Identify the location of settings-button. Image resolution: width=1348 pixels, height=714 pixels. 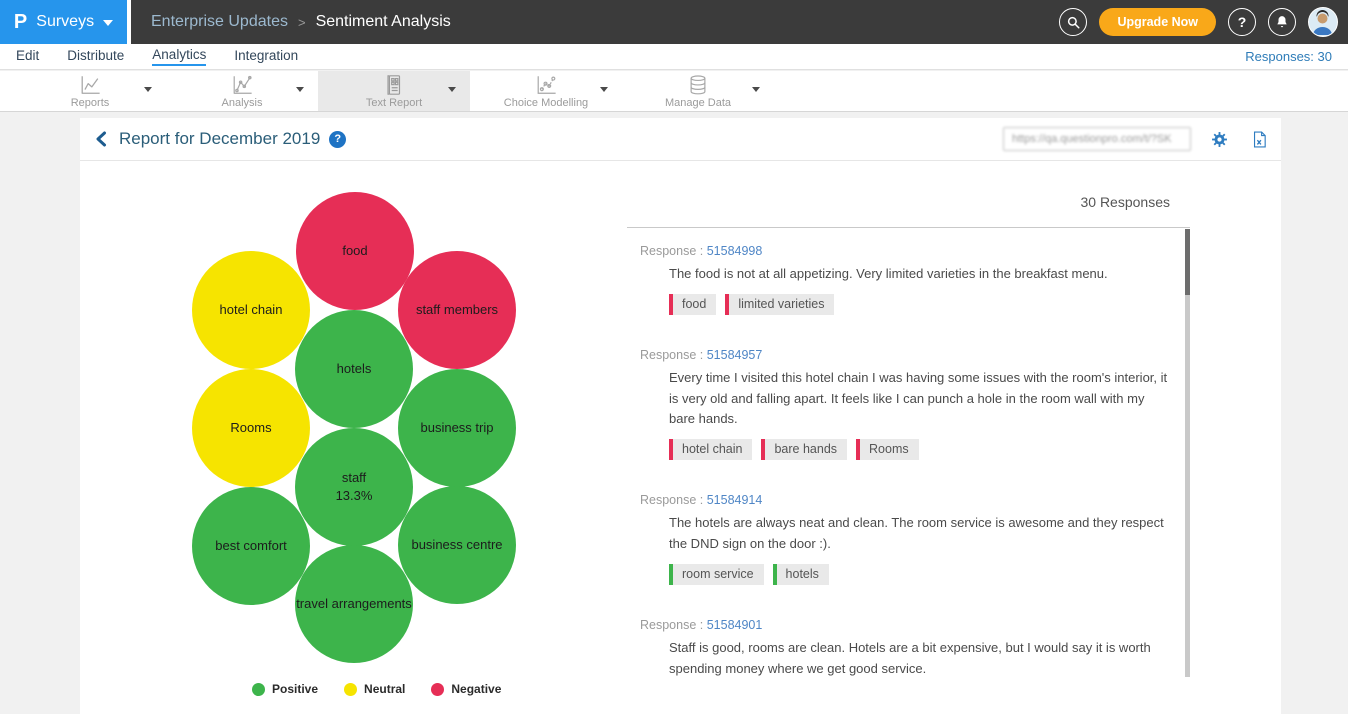
(1219, 139).